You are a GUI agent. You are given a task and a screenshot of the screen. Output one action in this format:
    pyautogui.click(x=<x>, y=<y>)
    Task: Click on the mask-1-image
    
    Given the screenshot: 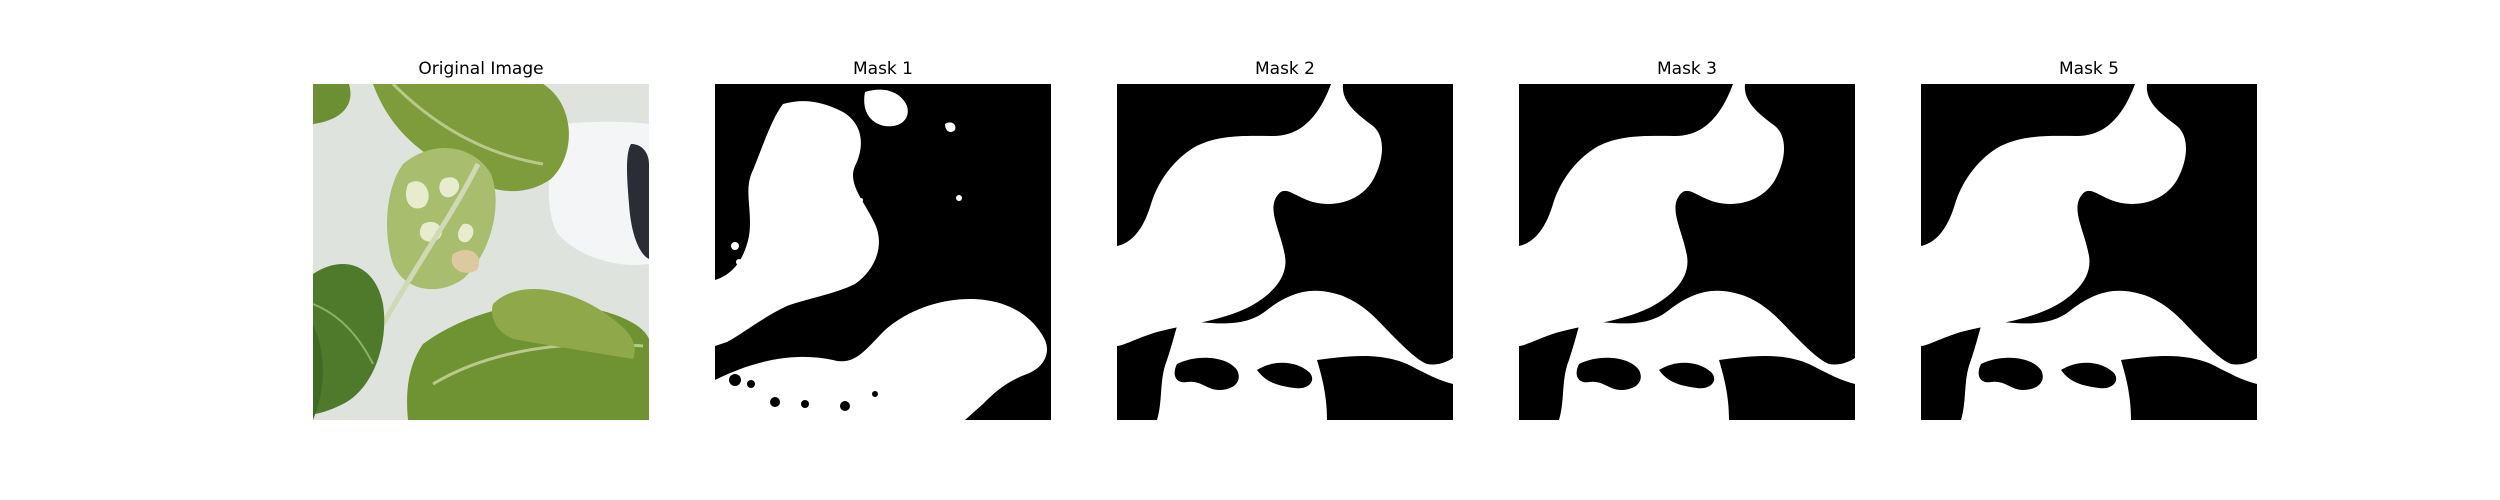 What is the action you would take?
    pyautogui.click(x=883, y=252)
    